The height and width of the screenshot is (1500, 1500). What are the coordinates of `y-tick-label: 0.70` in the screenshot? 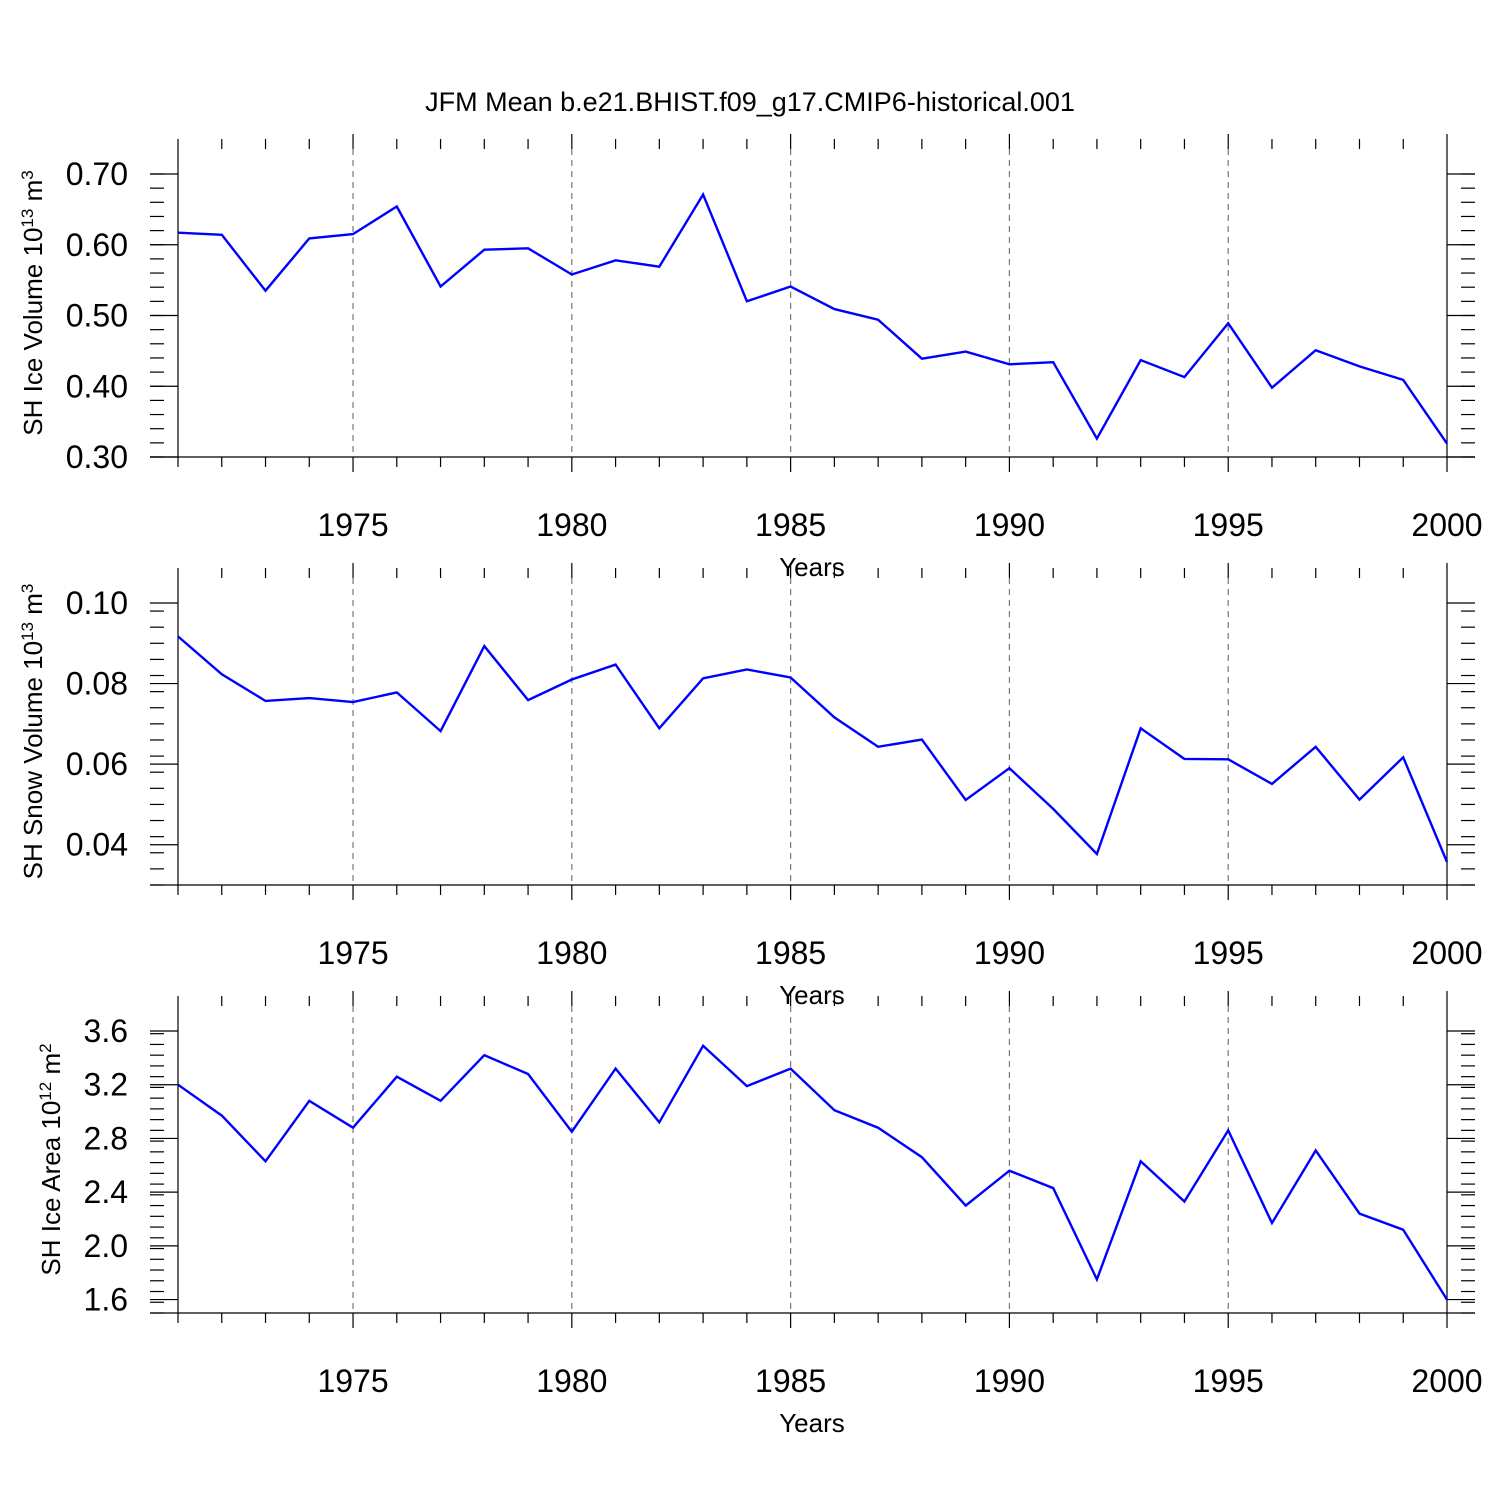 It's located at (97, 174).